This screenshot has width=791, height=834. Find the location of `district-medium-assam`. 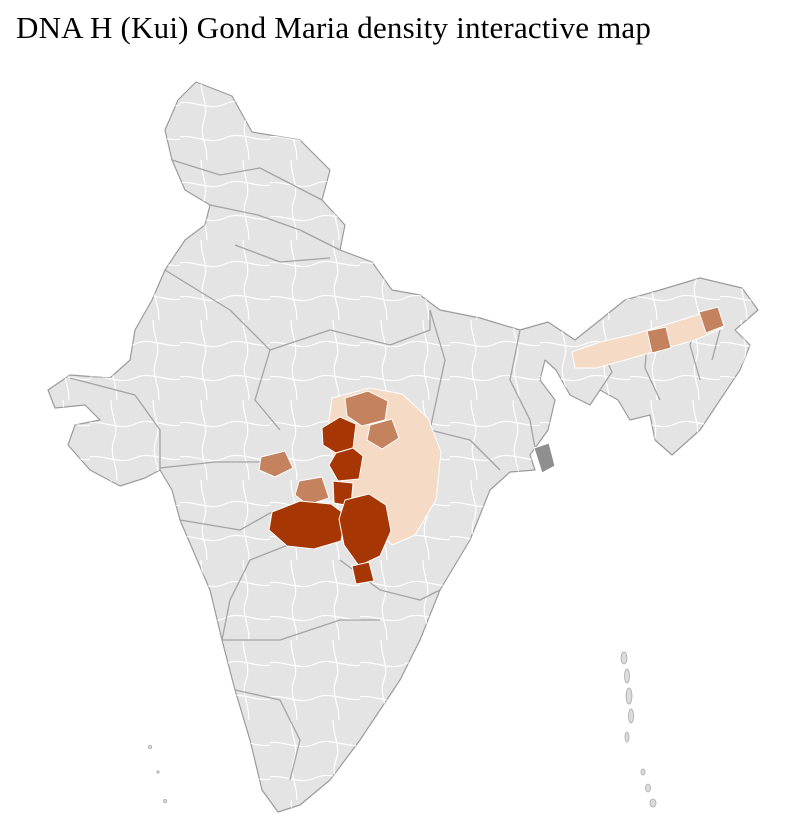

district-medium-assam is located at coordinates (659, 340).